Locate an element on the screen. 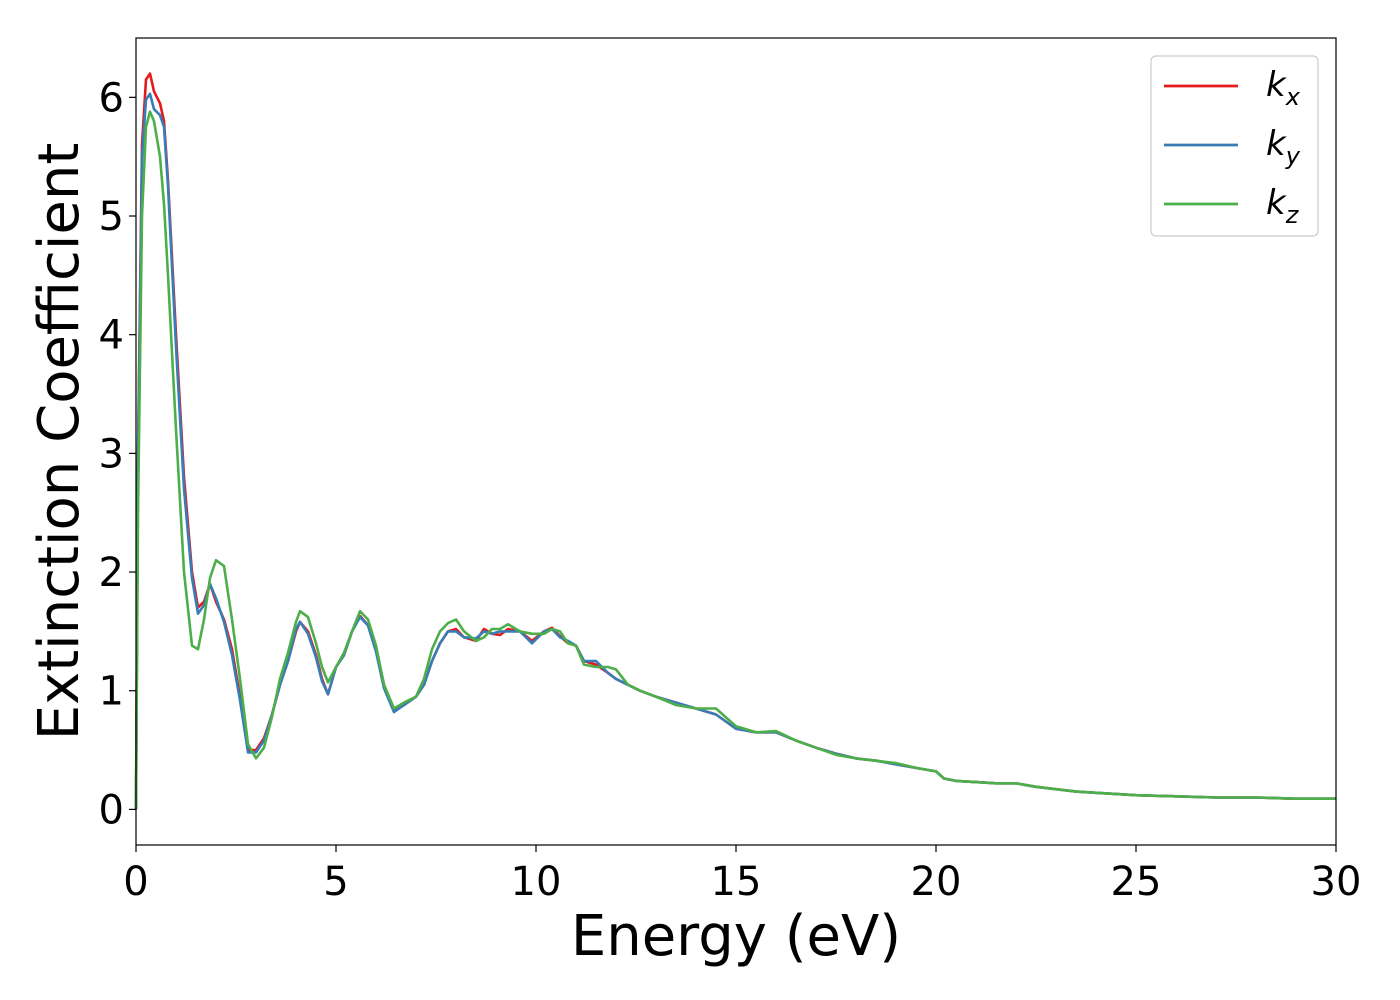  y-tick-label: 1 is located at coordinates (111, 692).